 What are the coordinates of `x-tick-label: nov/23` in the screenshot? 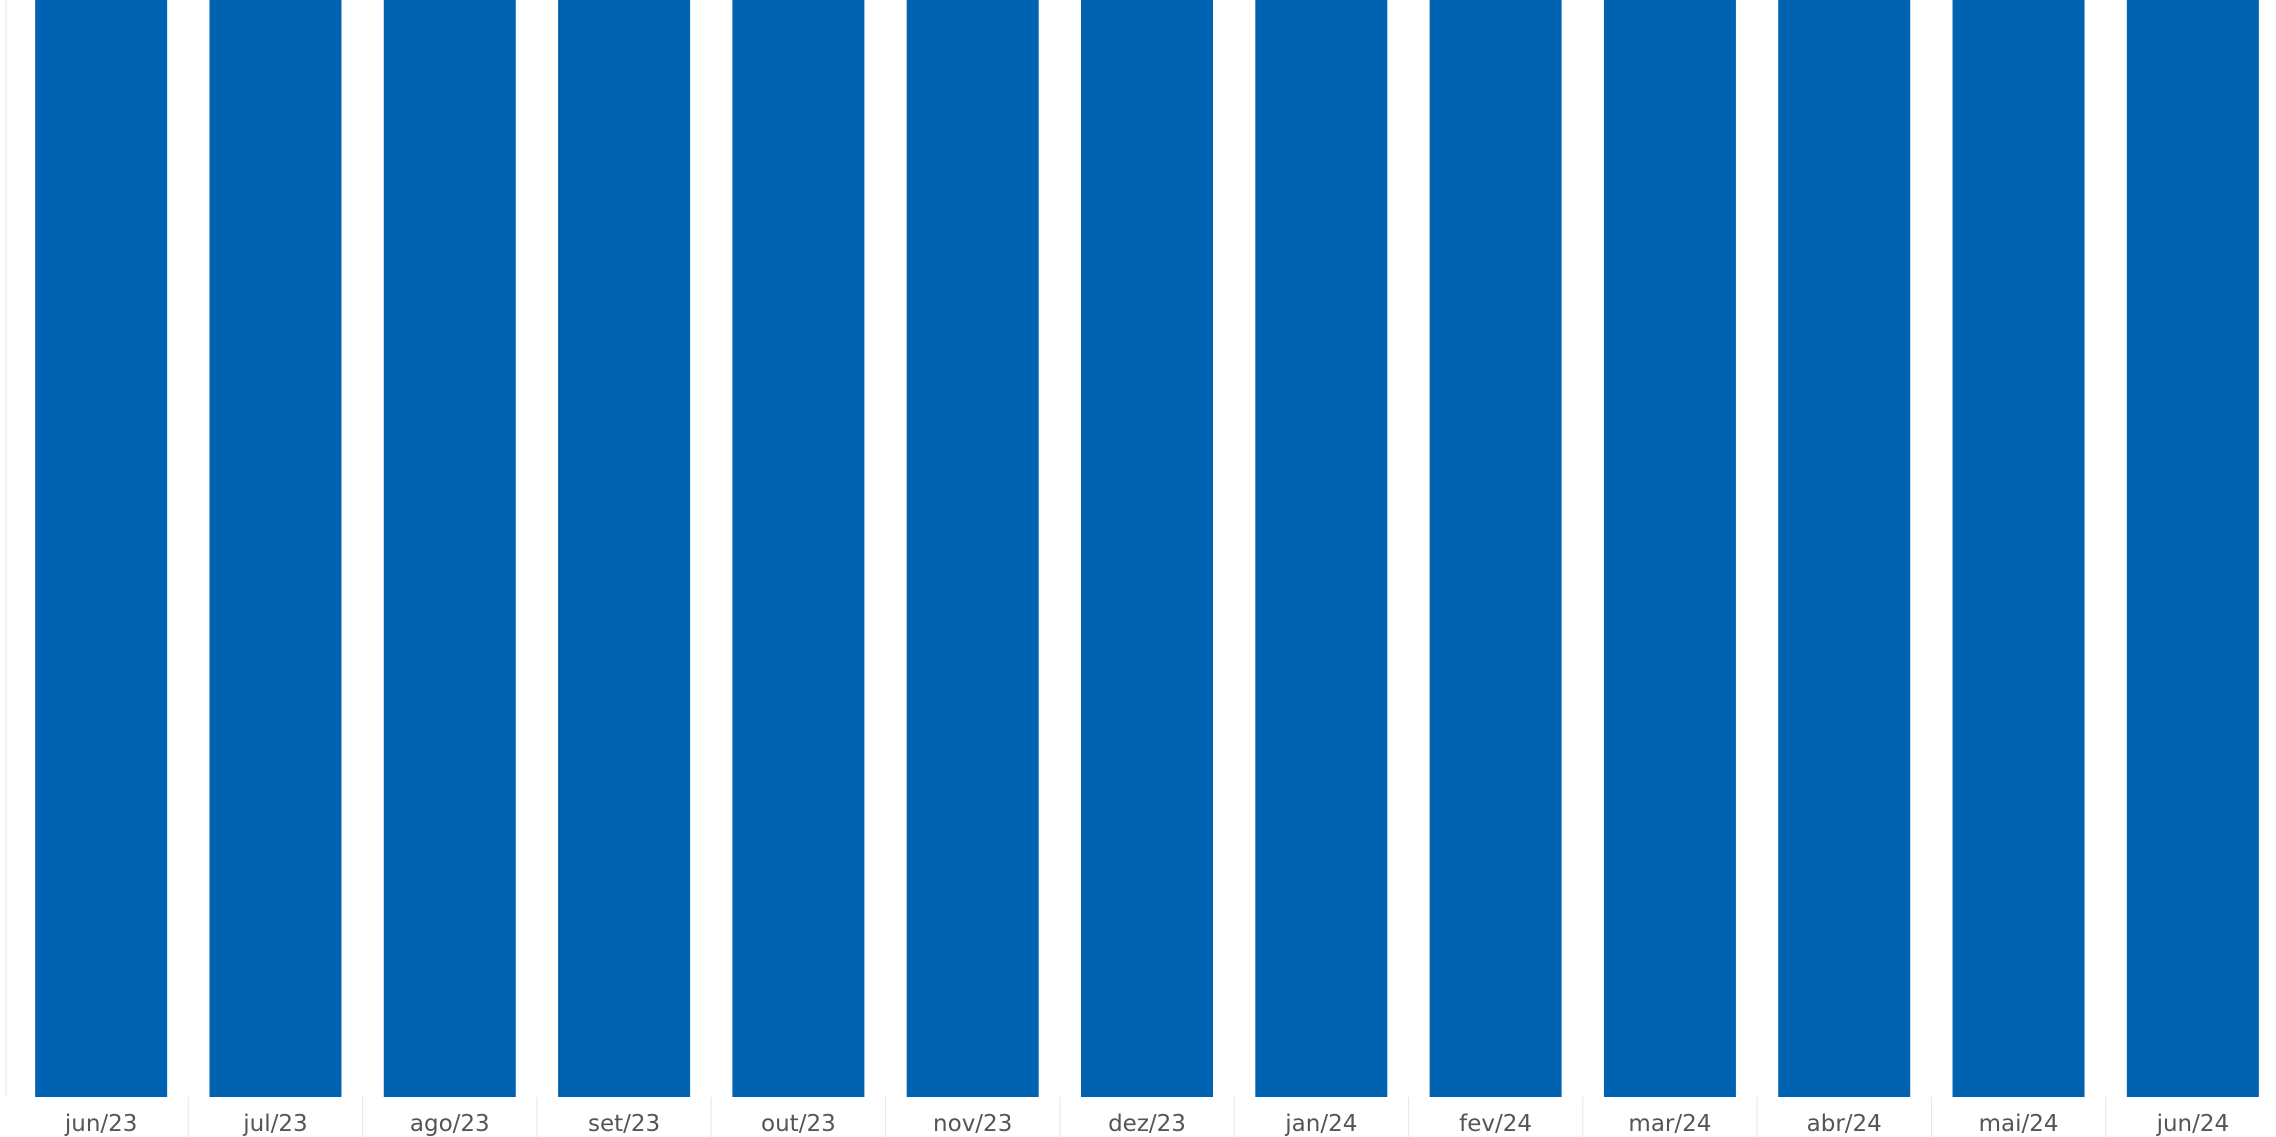 It's located at (972, 1124).